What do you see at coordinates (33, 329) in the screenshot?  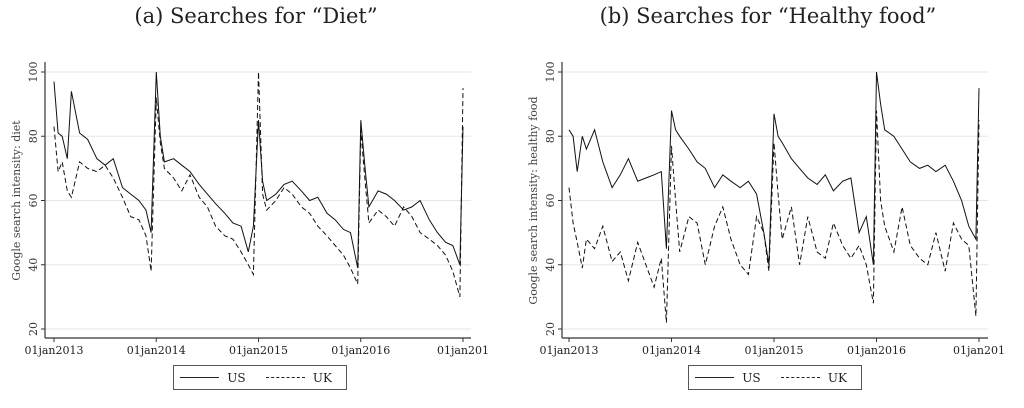 I see `chart-a-y-tick-label: 20` at bounding box center [33, 329].